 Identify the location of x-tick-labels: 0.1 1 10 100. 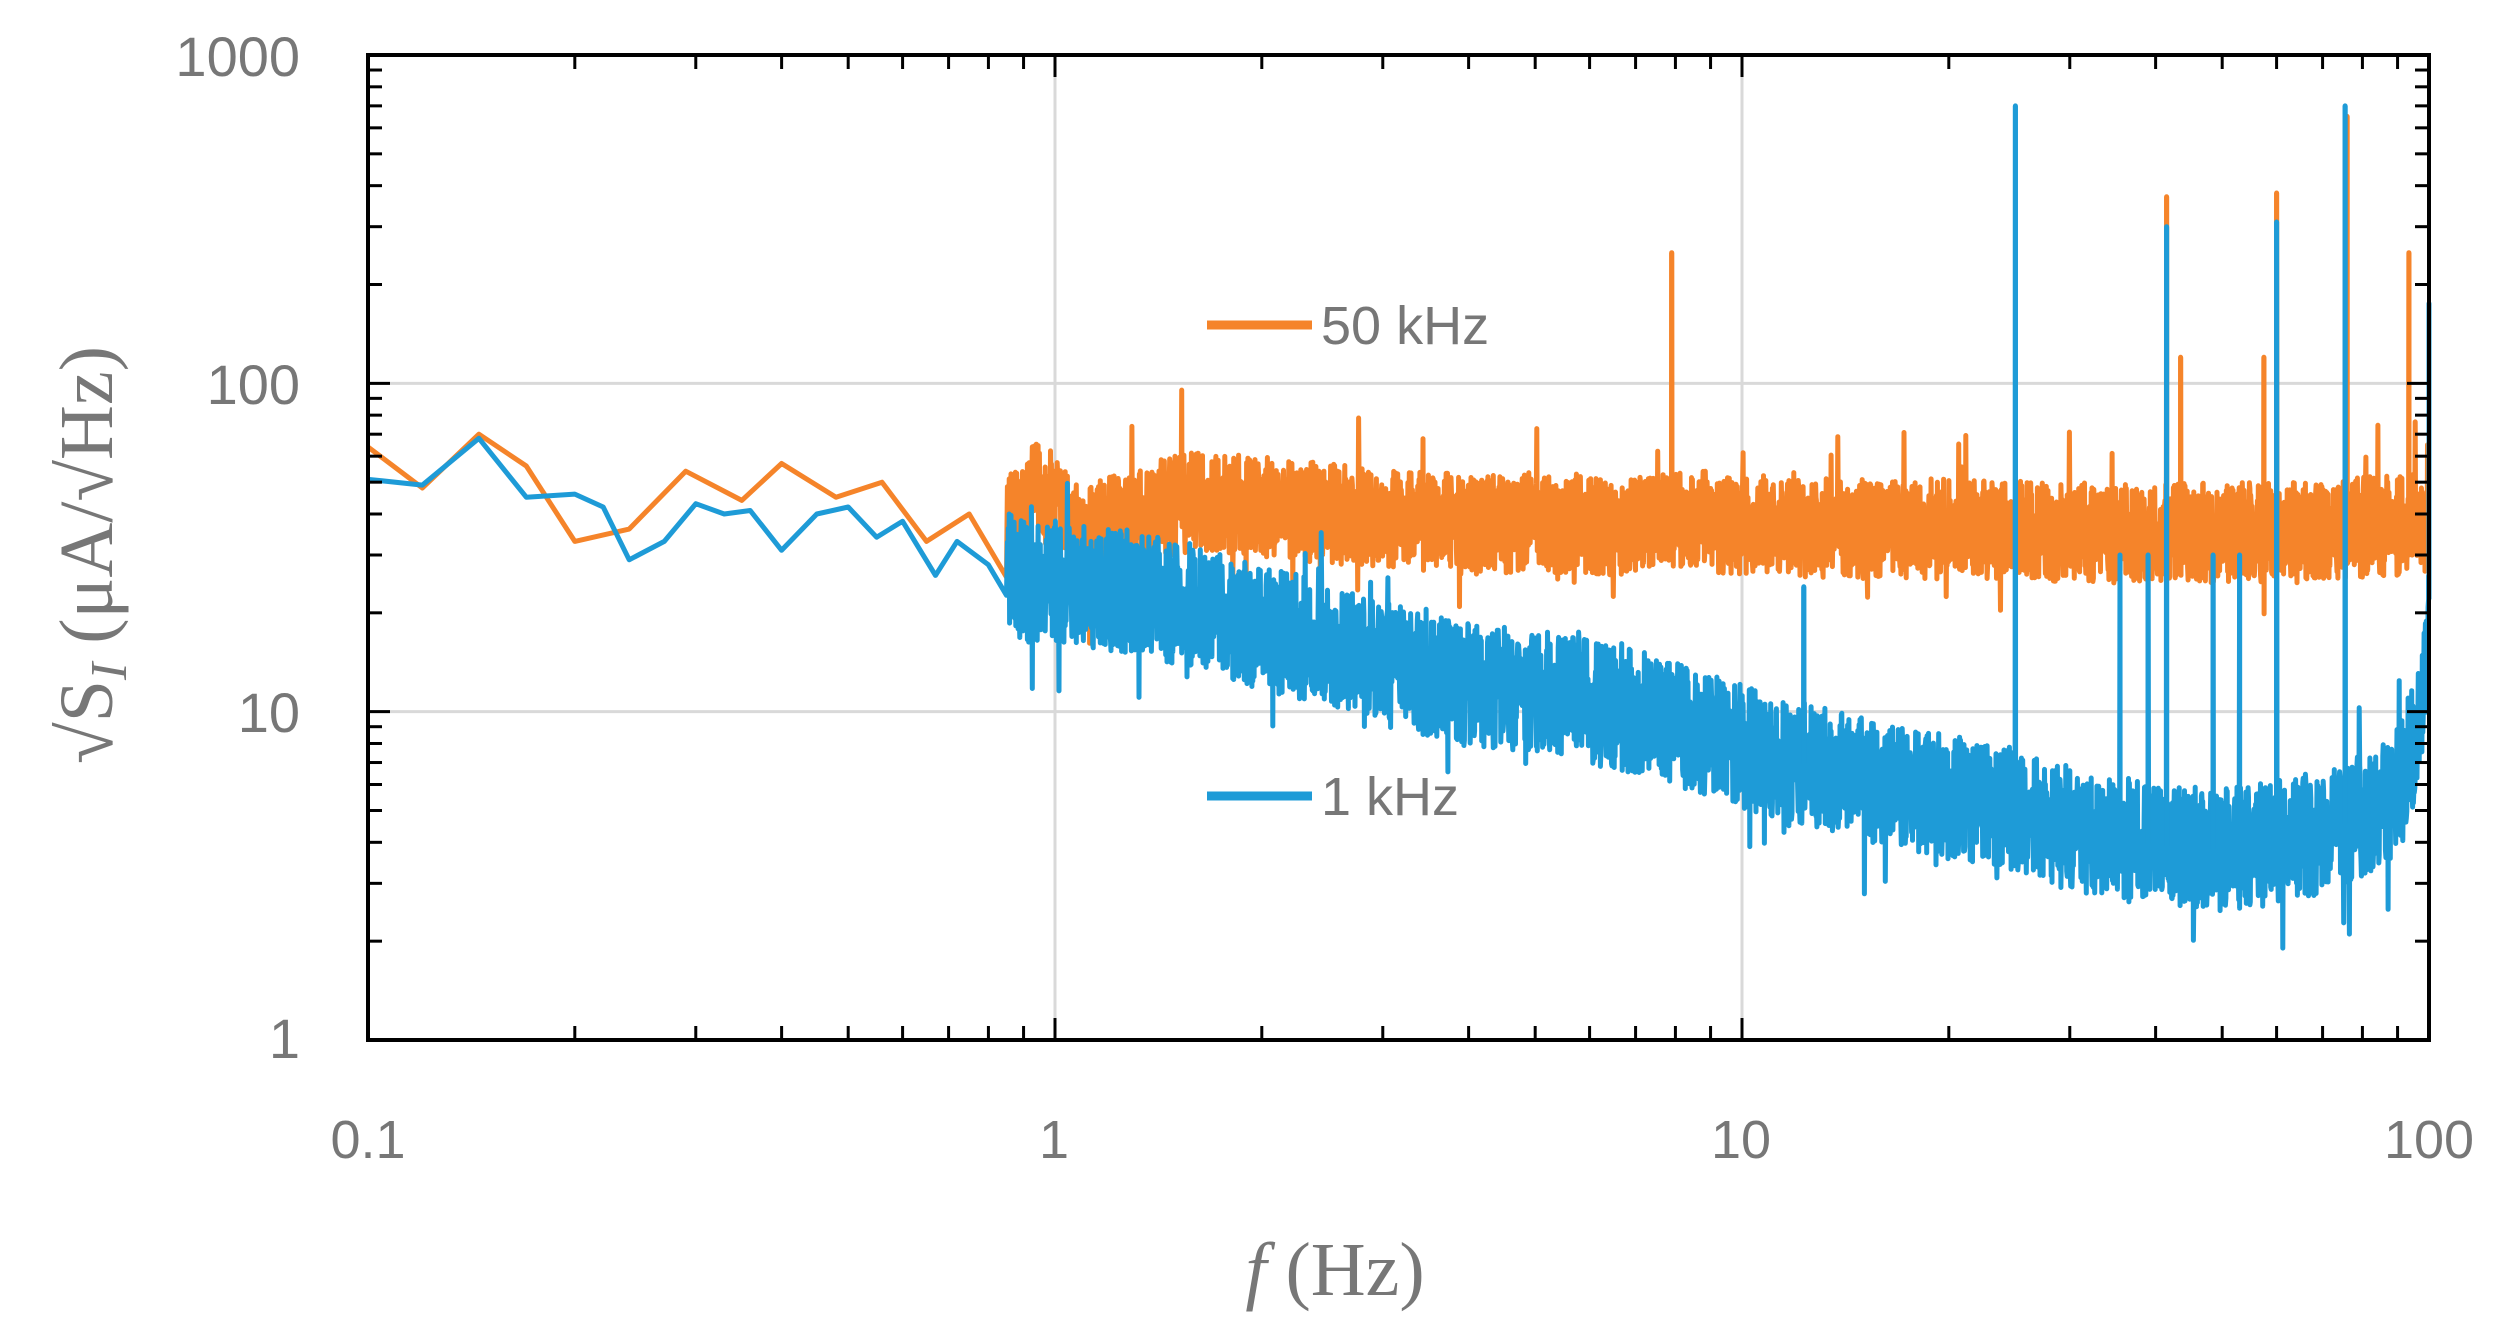
(1402, 1140).